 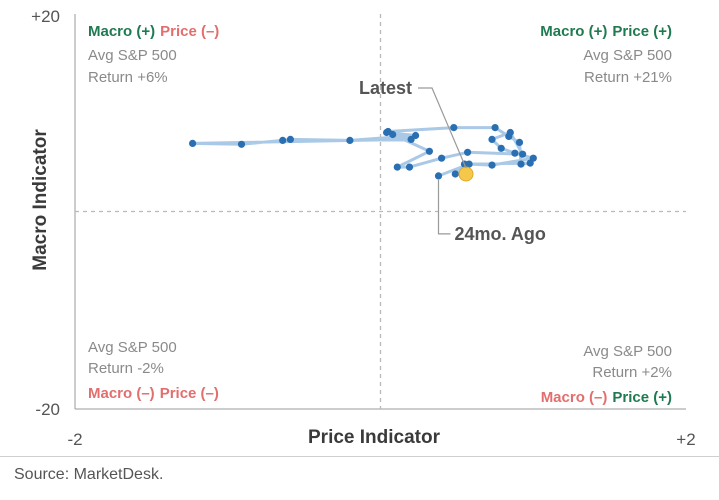 I want to click on quadrant-top-left-title: Macro (+) Price (–), so click(x=153, y=31).